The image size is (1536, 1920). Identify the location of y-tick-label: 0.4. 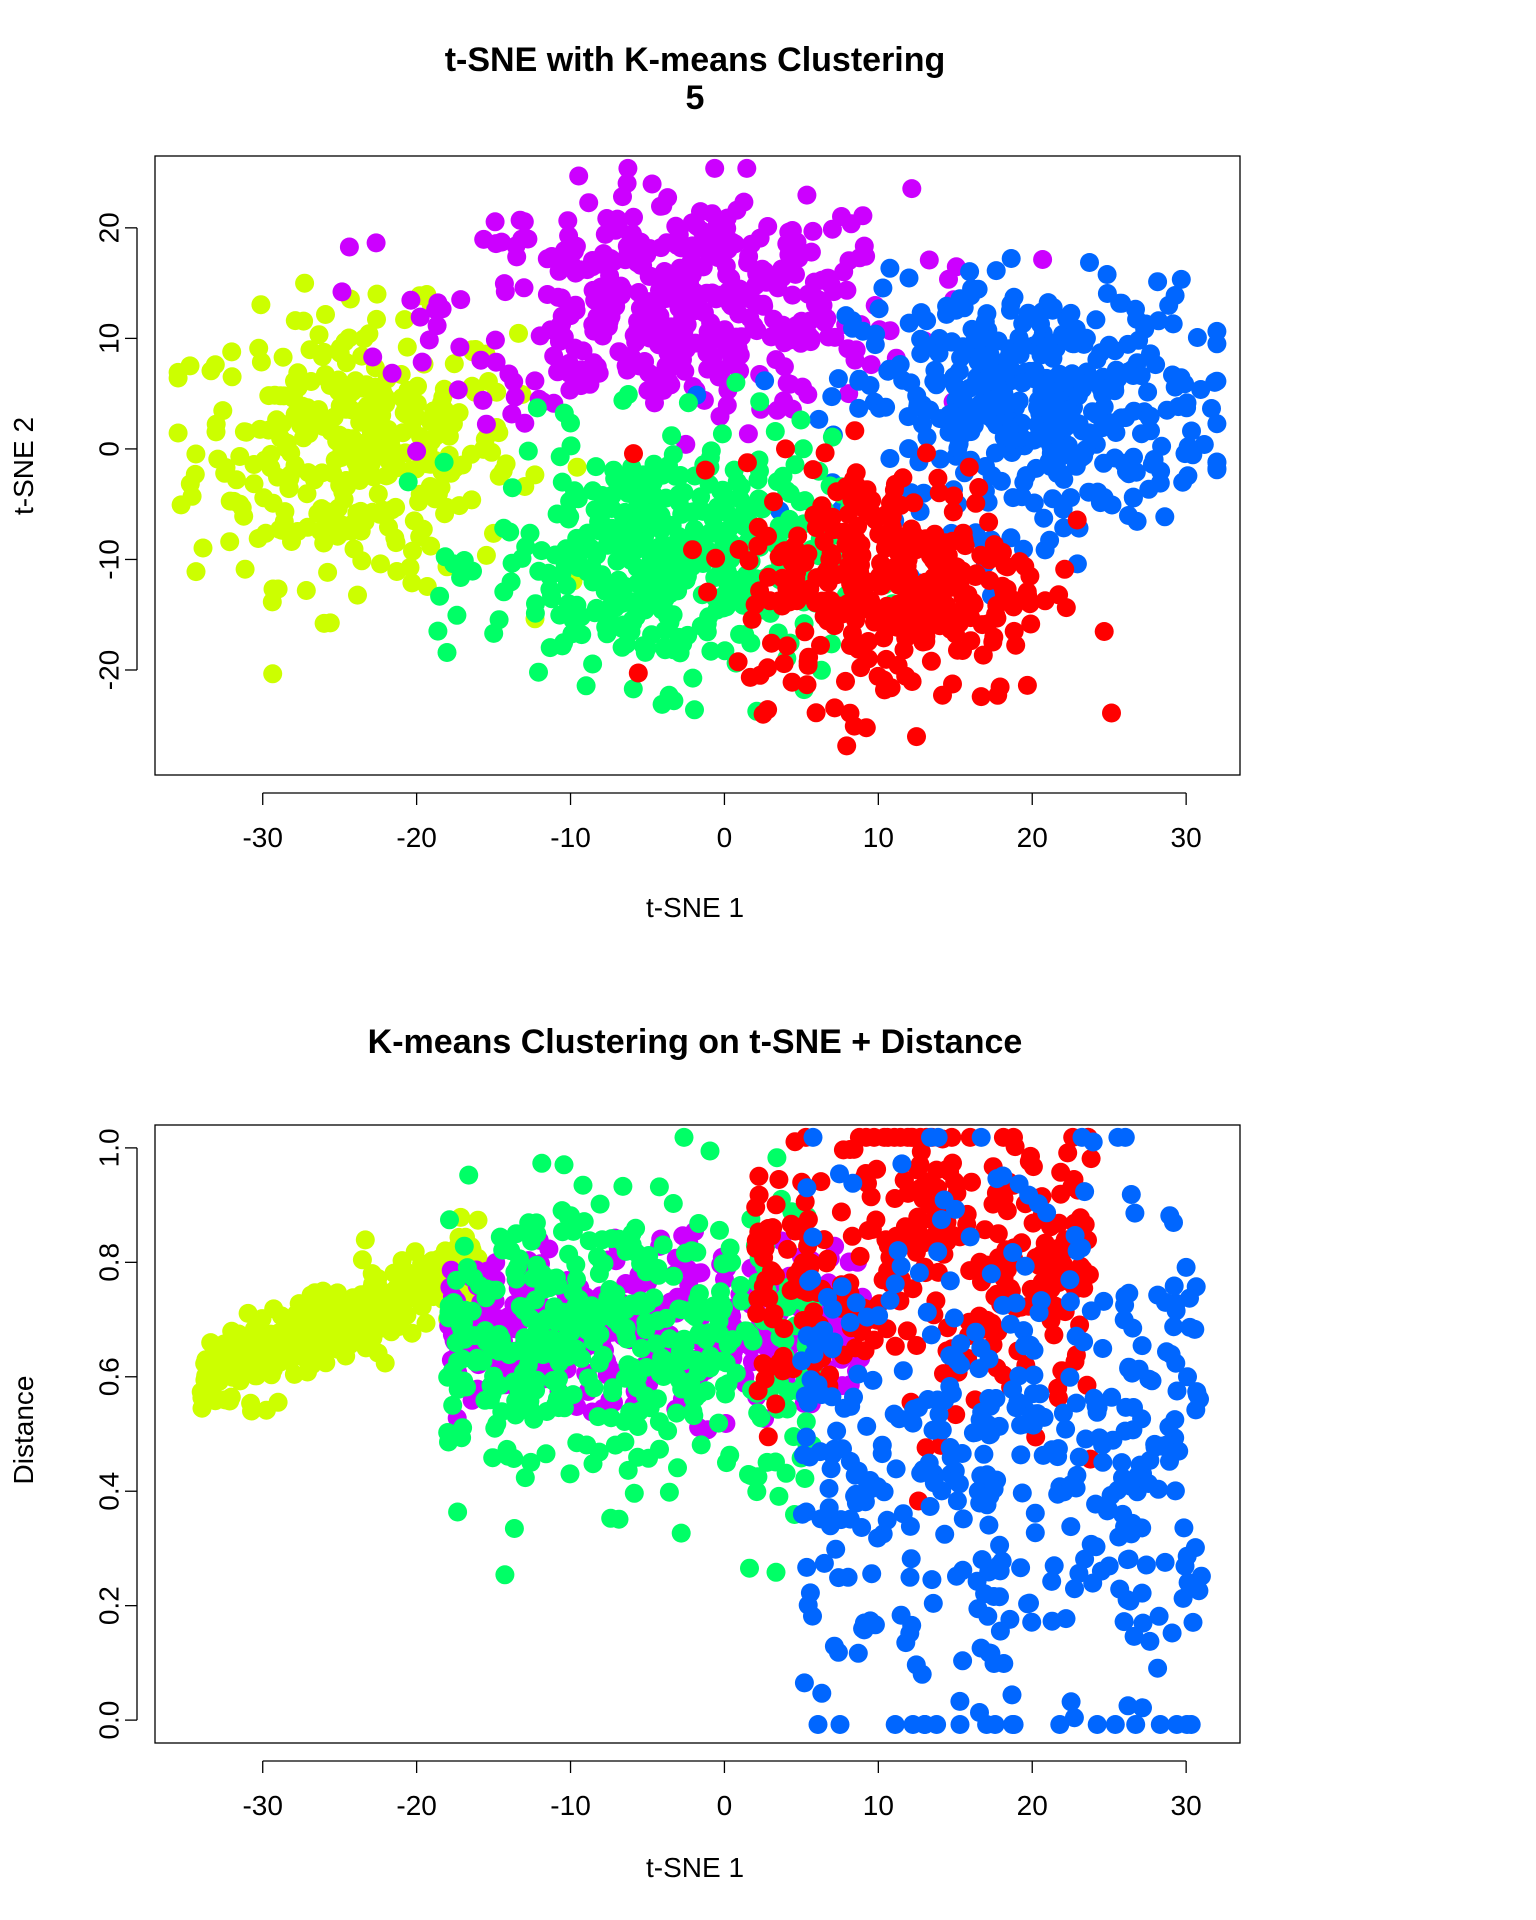
(109, 1491).